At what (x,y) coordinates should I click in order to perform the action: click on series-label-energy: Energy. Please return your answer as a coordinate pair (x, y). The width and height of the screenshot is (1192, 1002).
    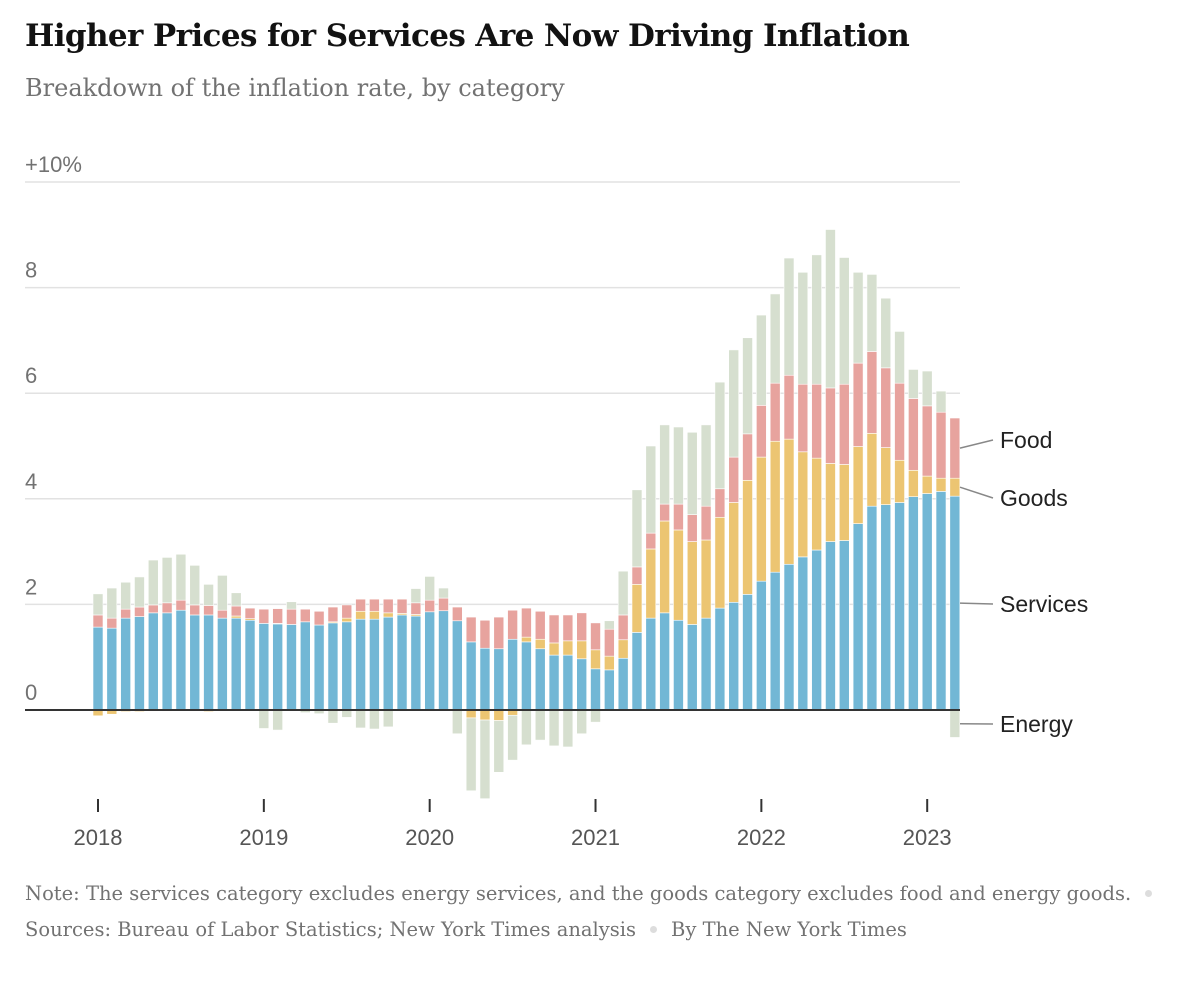
    Looking at the image, I should click on (1036, 724).